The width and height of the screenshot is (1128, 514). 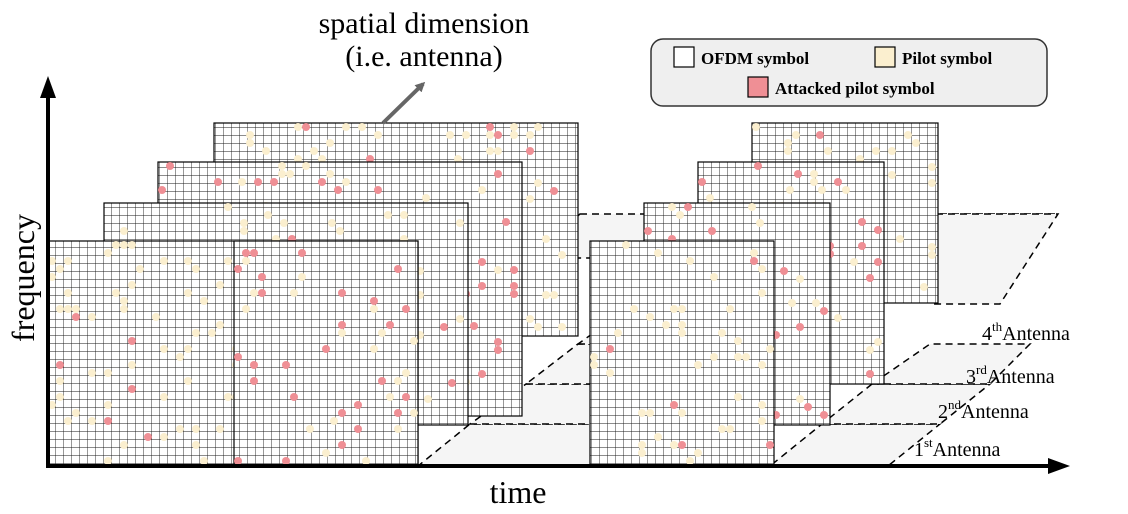 I want to click on ofdm-symbol-swatch-icon, so click(x=684, y=57).